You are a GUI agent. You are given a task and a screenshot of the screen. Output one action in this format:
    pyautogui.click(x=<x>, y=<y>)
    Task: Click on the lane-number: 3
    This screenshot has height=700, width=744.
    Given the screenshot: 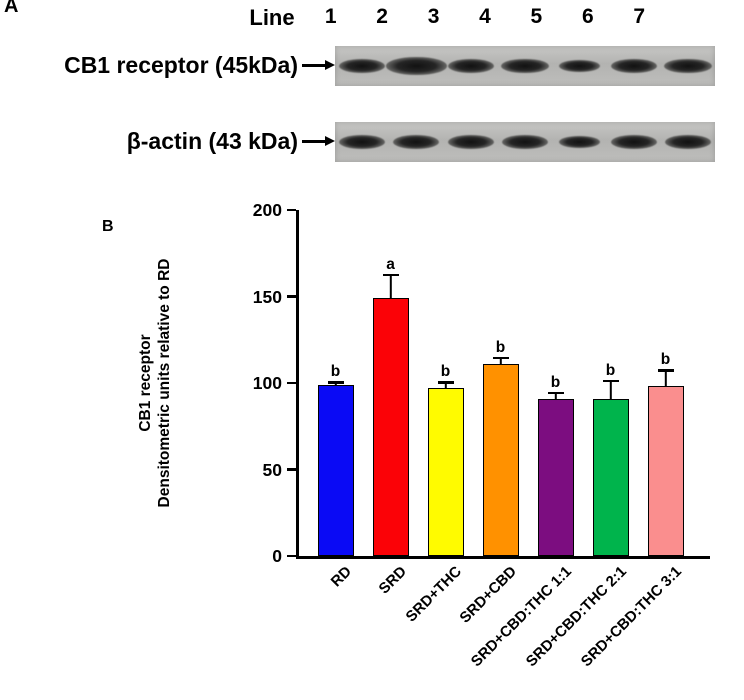 What is the action you would take?
    pyautogui.click(x=433, y=16)
    